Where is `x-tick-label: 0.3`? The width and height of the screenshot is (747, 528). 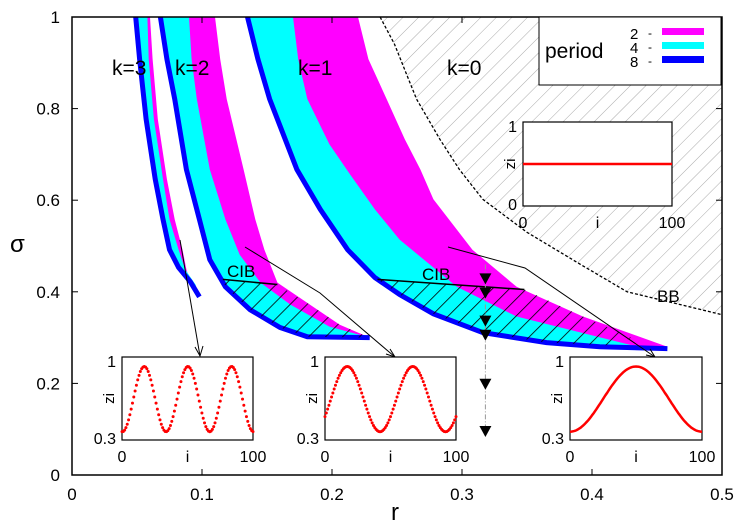
x-tick-label: 0.3 is located at coordinates (462, 494).